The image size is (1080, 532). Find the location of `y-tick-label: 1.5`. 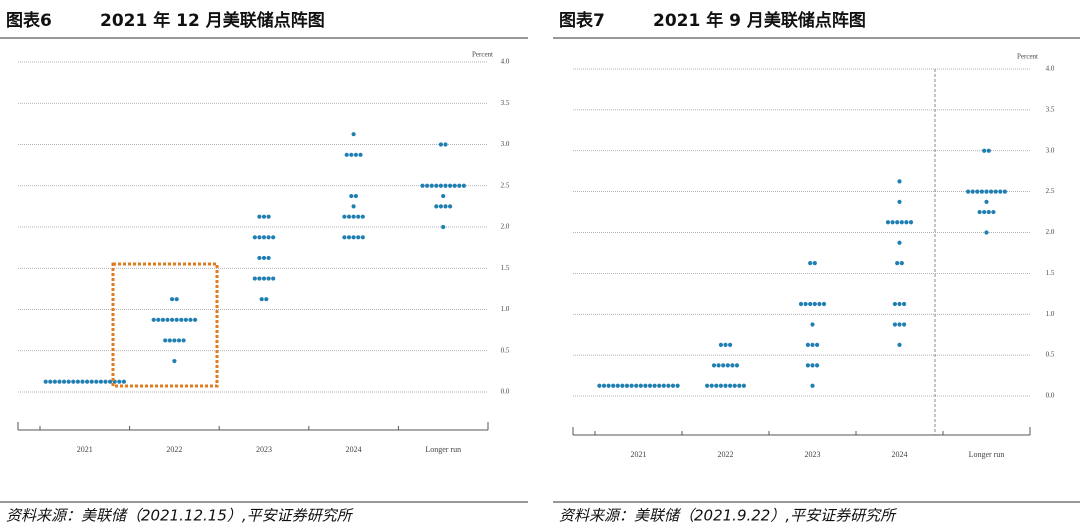

y-tick-label: 1.5 is located at coordinates (1050, 273).